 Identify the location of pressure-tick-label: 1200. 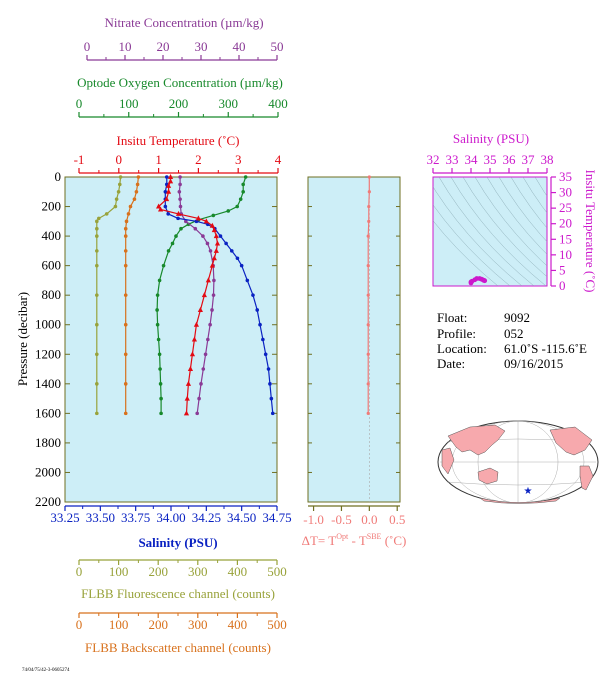
(48, 353).